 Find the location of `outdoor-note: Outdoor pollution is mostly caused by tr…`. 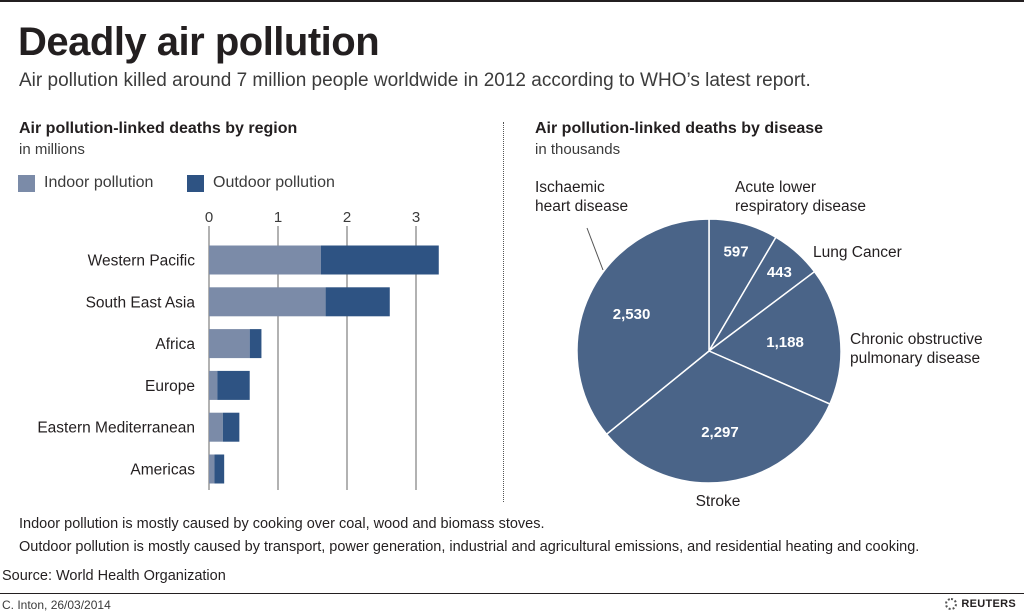

outdoor-note: Outdoor pollution is mostly caused by tr… is located at coordinates (469, 547).